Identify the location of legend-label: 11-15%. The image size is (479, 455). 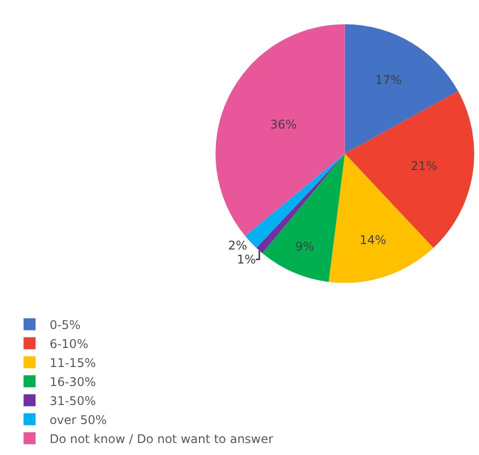
(73, 363).